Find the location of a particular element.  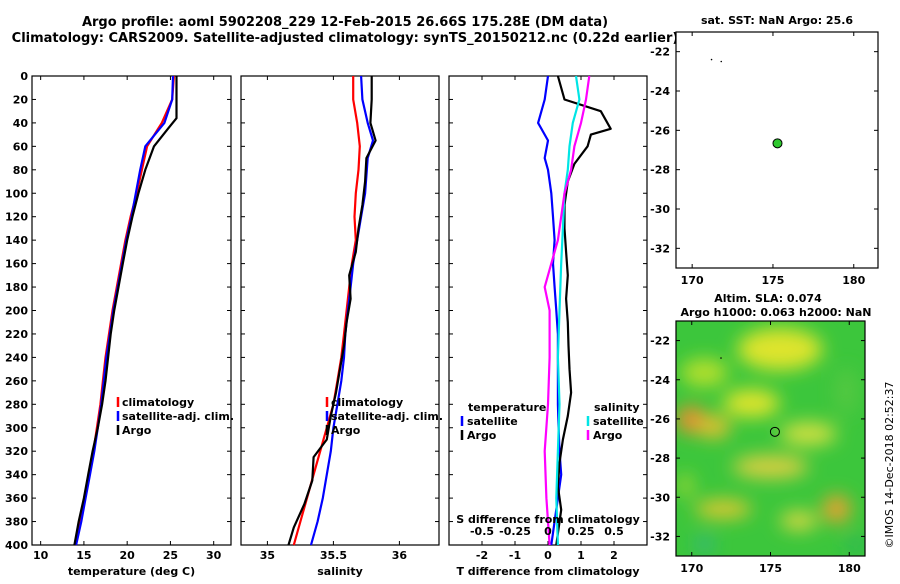

salinity-legend-item: satellite-adj. clim. is located at coordinates (387, 416).